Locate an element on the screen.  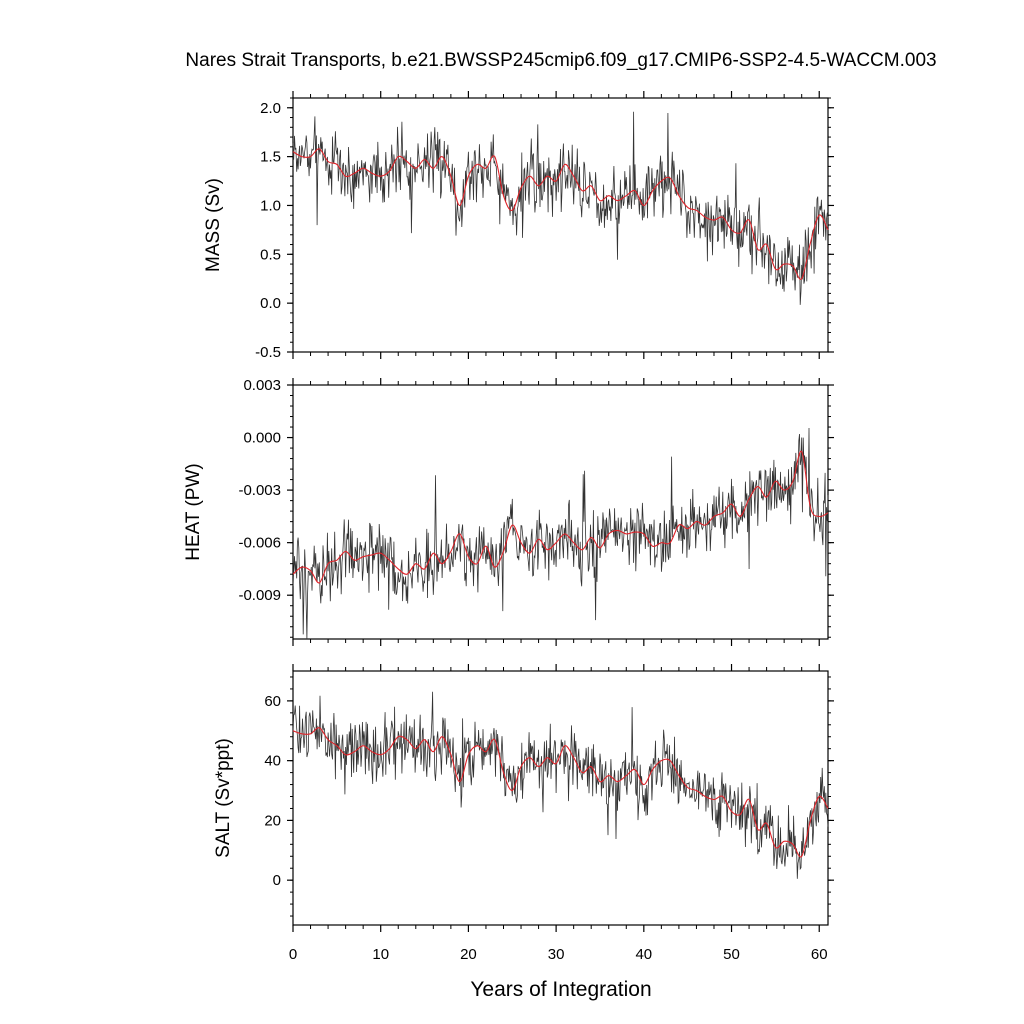
salt-y-tick-label: 0 is located at coordinates (277, 880).